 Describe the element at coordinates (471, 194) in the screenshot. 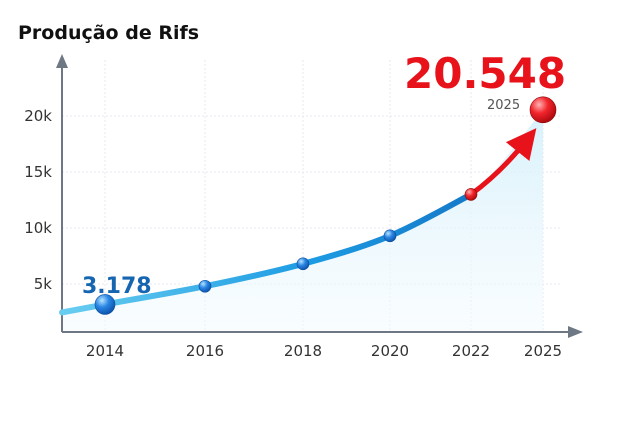

I see `data-point-2022` at that location.